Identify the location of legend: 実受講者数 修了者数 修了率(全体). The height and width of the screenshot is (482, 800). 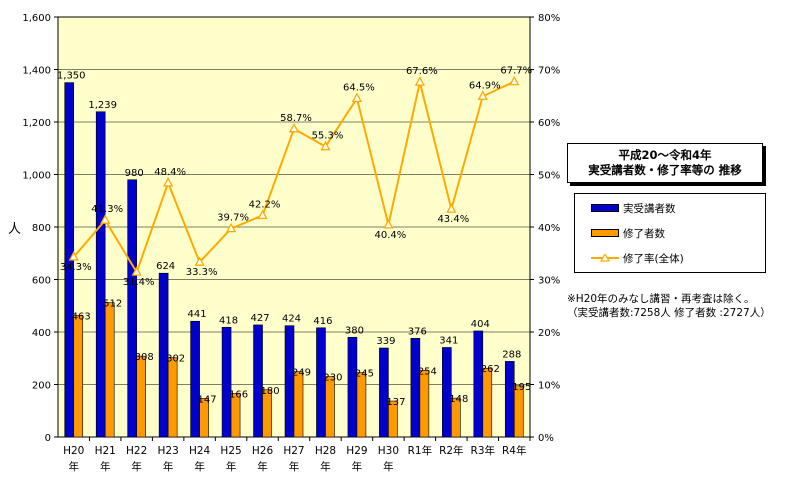
(670, 233).